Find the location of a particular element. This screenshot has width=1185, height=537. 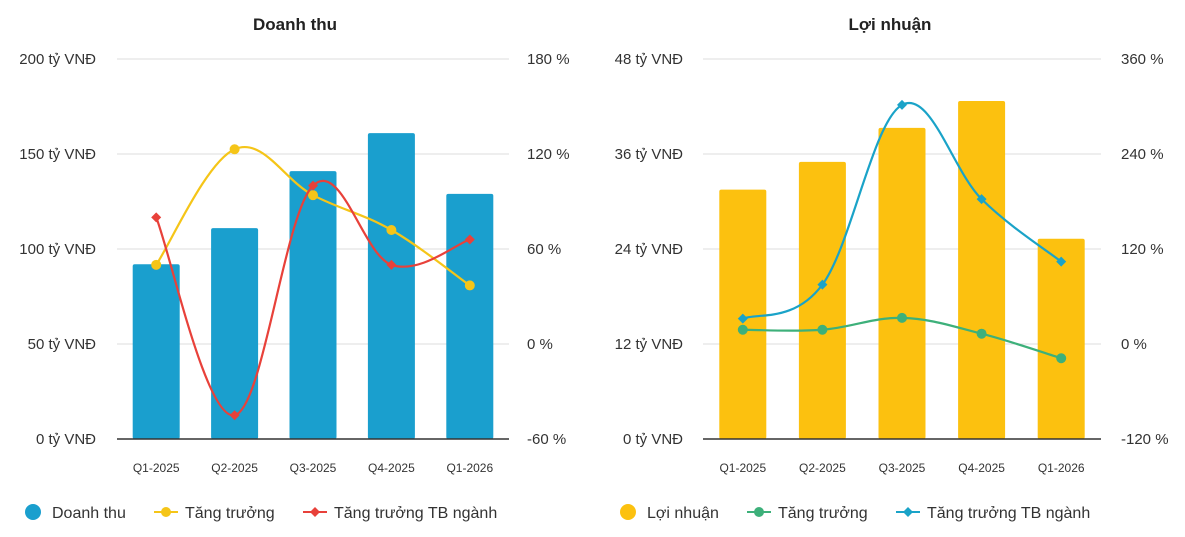

left-tick-label: 200 tỷ VNĐ is located at coordinates (57, 59).